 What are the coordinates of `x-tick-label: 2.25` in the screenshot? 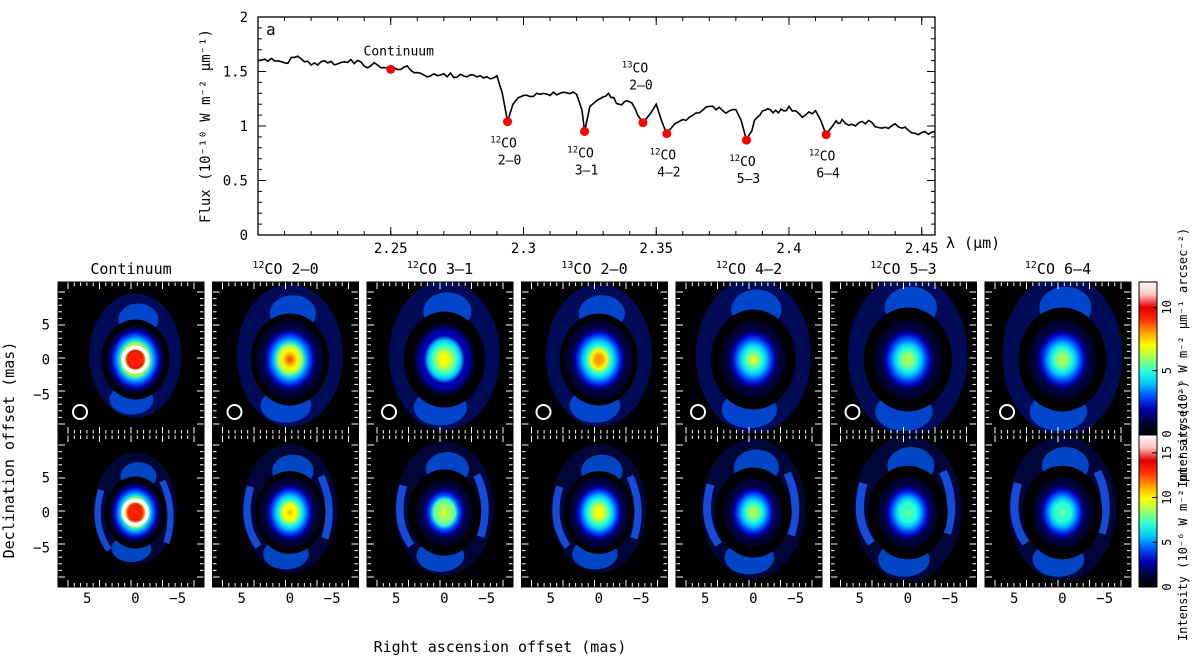 It's located at (391, 249).